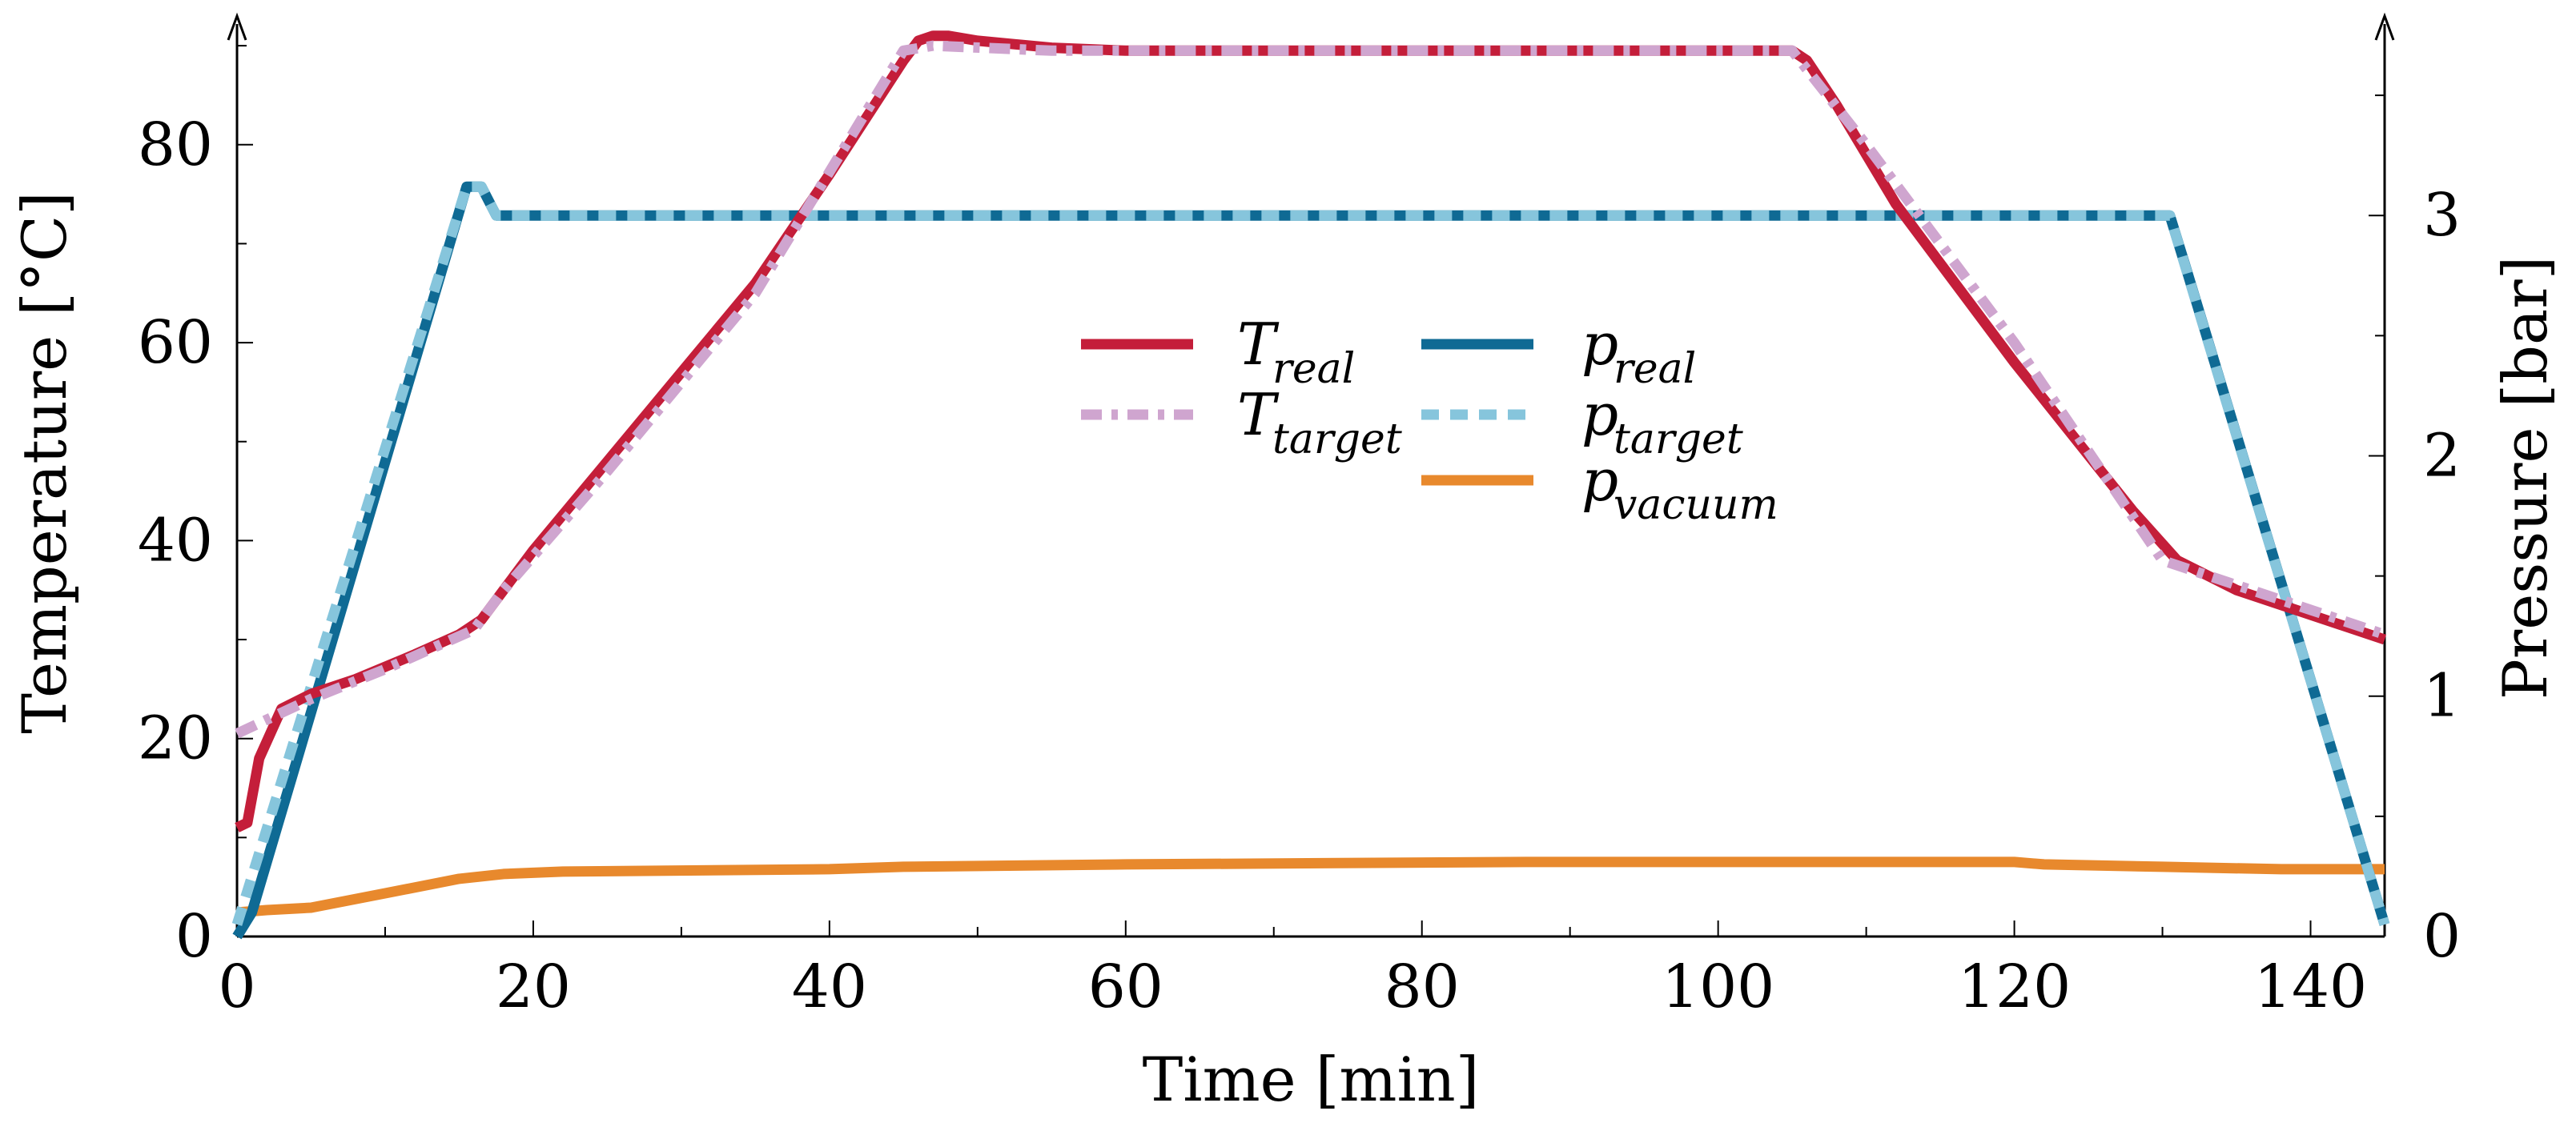 This screenshot has width=2576, height=1127. I want to click on legend-sublabel-t-real: real, so click(1313, 369).